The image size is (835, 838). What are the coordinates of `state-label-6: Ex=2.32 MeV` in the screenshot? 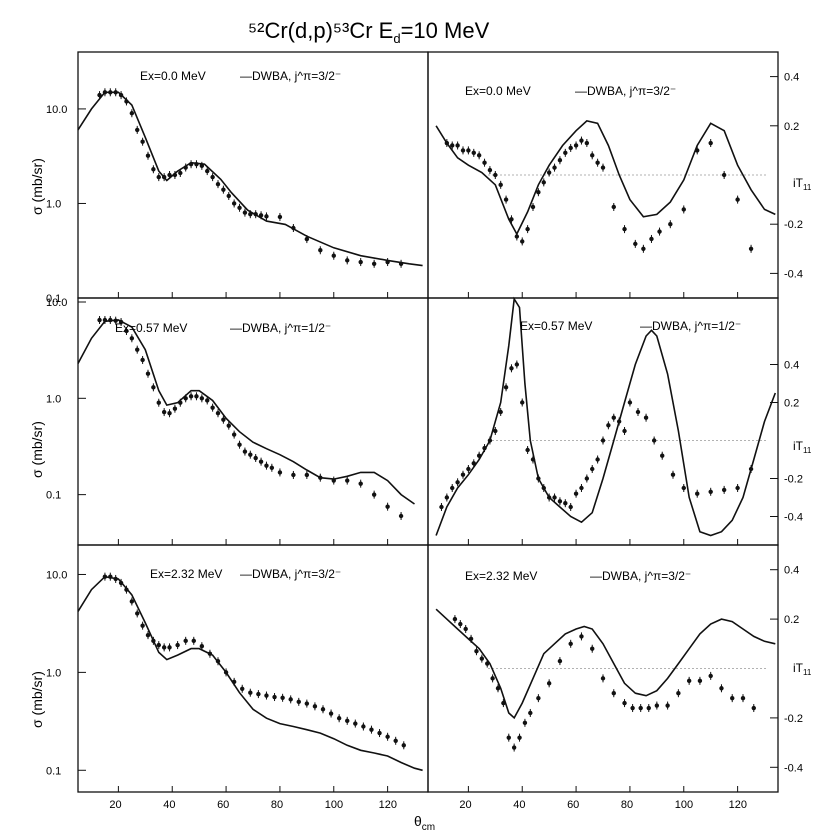 It's located at (501, 576).